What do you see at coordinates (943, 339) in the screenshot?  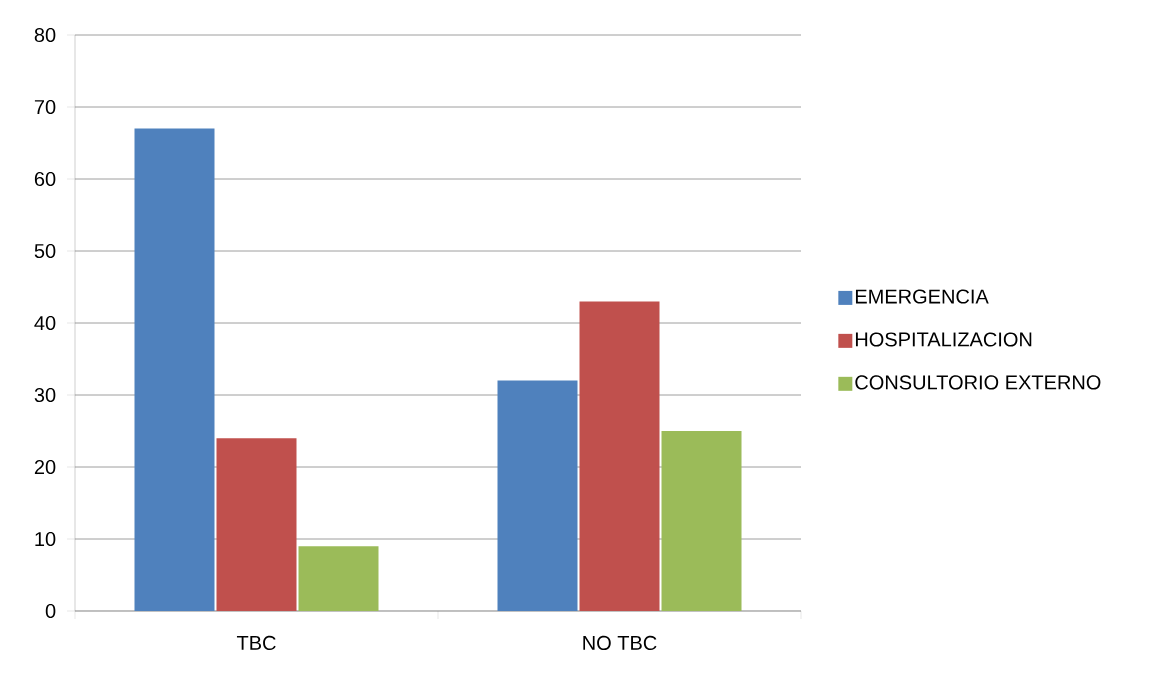 I see `legend-label: HOSPITALIZACION` at bounding box center [943, 339].